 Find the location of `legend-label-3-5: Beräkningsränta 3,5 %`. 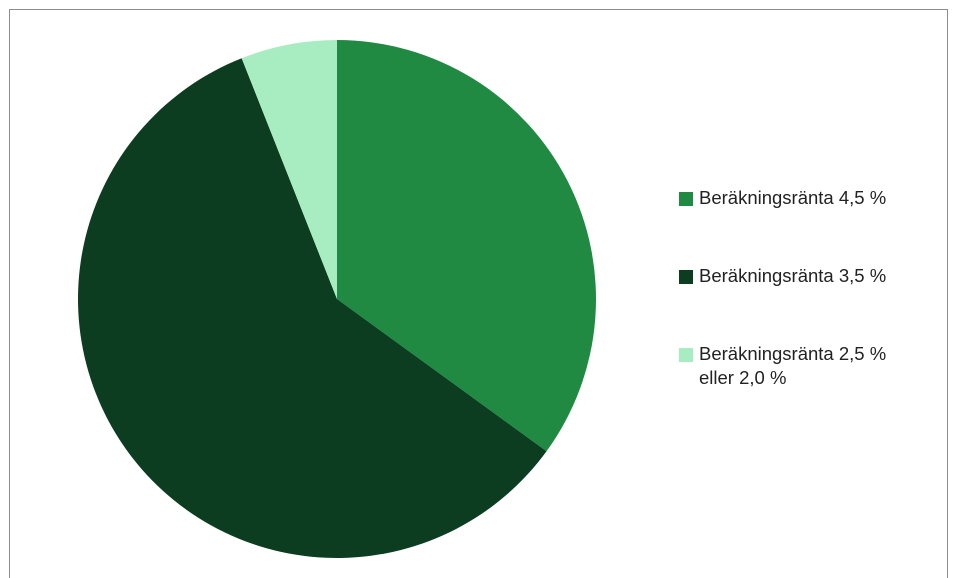

legend-label-3-5: Beräkningsränta 3,5 % is located at coordinates (793, 275).